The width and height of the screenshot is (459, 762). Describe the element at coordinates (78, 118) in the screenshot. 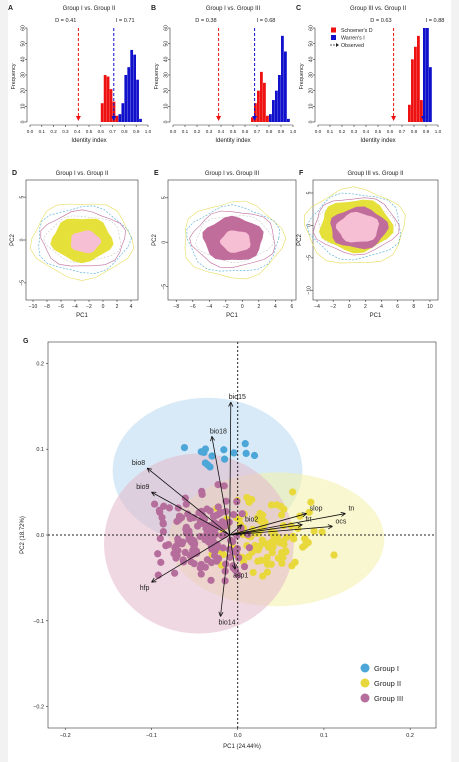

I see `observed-arrowhead` at that location.